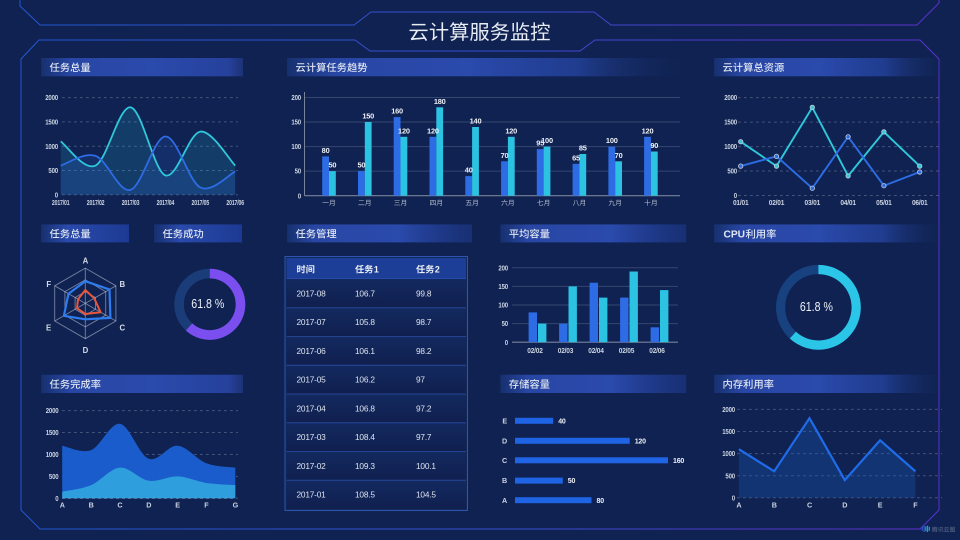 This screenshot has height=540, width=960. I want to click on svg-text: 108.4, so click(365, 437).